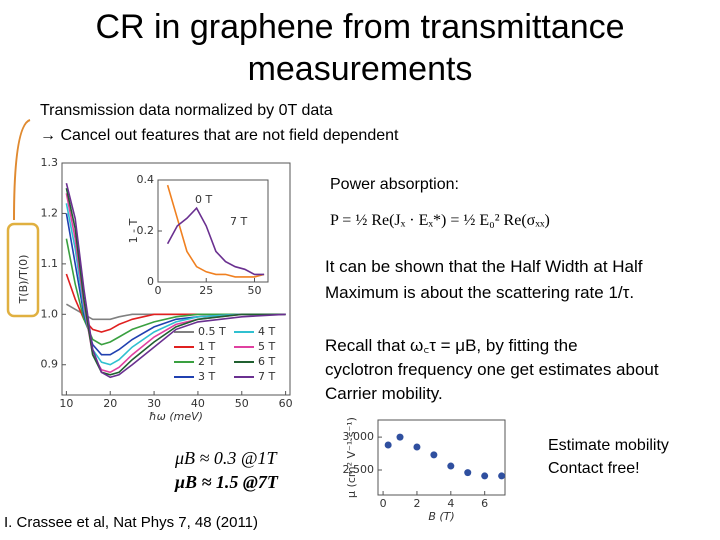 The image size is (720, 540). Describe the element at coordinates (176, 416) in the screenshot. I see `x-axis-label: ħω (meV)` at that location.